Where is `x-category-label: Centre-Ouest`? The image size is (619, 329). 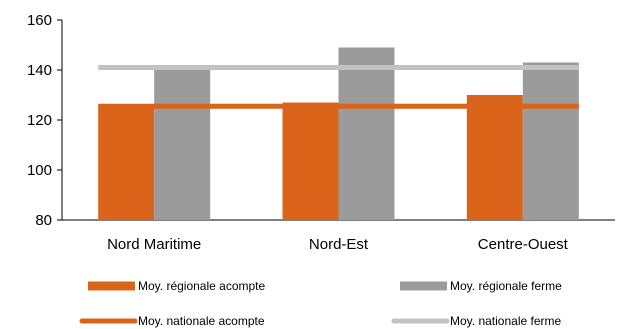
x-category-label: Centre-Ouest is located at coordinates (523, 244).